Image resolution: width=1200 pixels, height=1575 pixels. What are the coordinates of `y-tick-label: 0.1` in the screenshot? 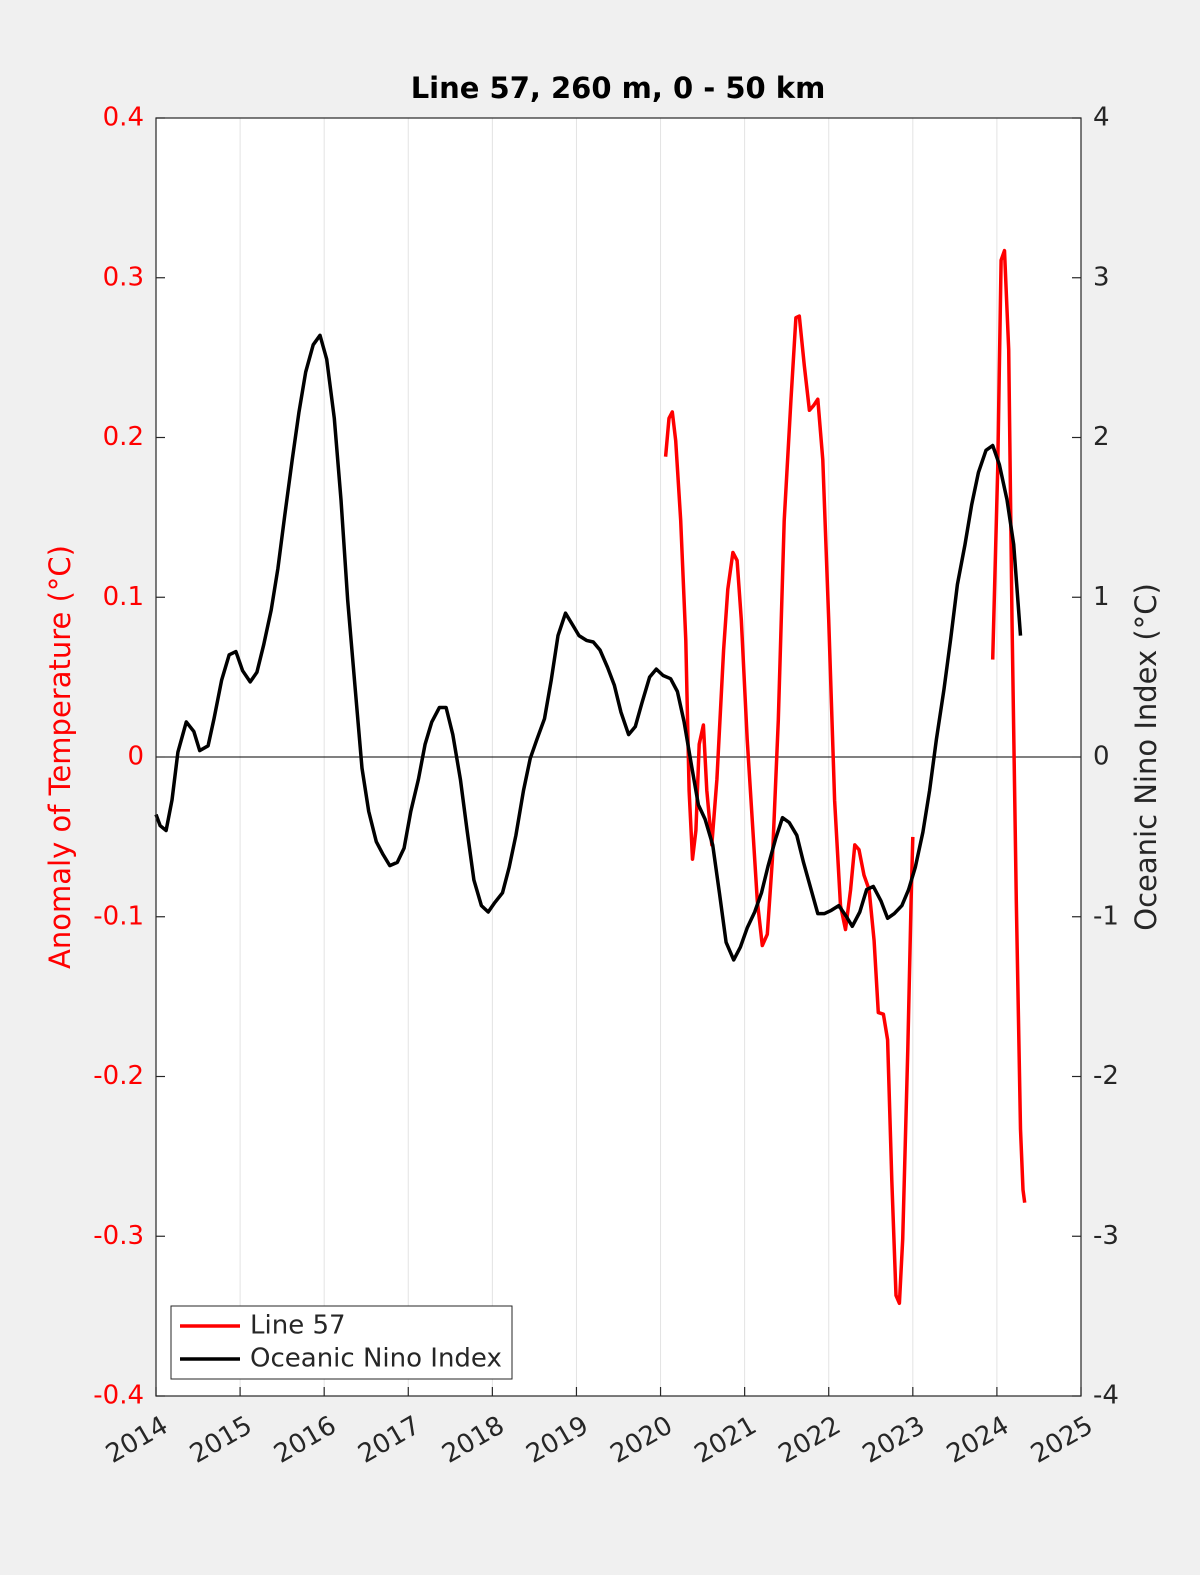 It's located at (123, 597).